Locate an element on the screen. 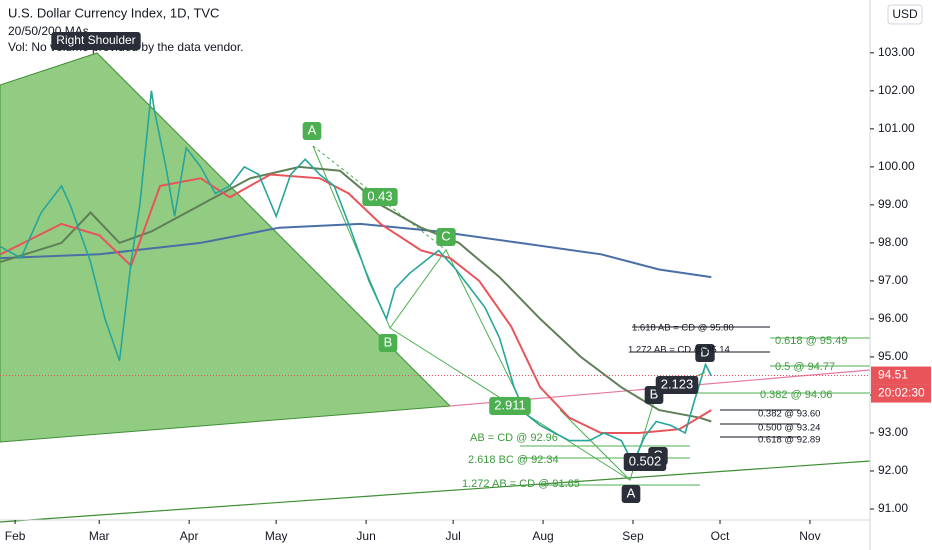  annotation: 0.618 @ 95.49 is located at coordinates (811, 341).